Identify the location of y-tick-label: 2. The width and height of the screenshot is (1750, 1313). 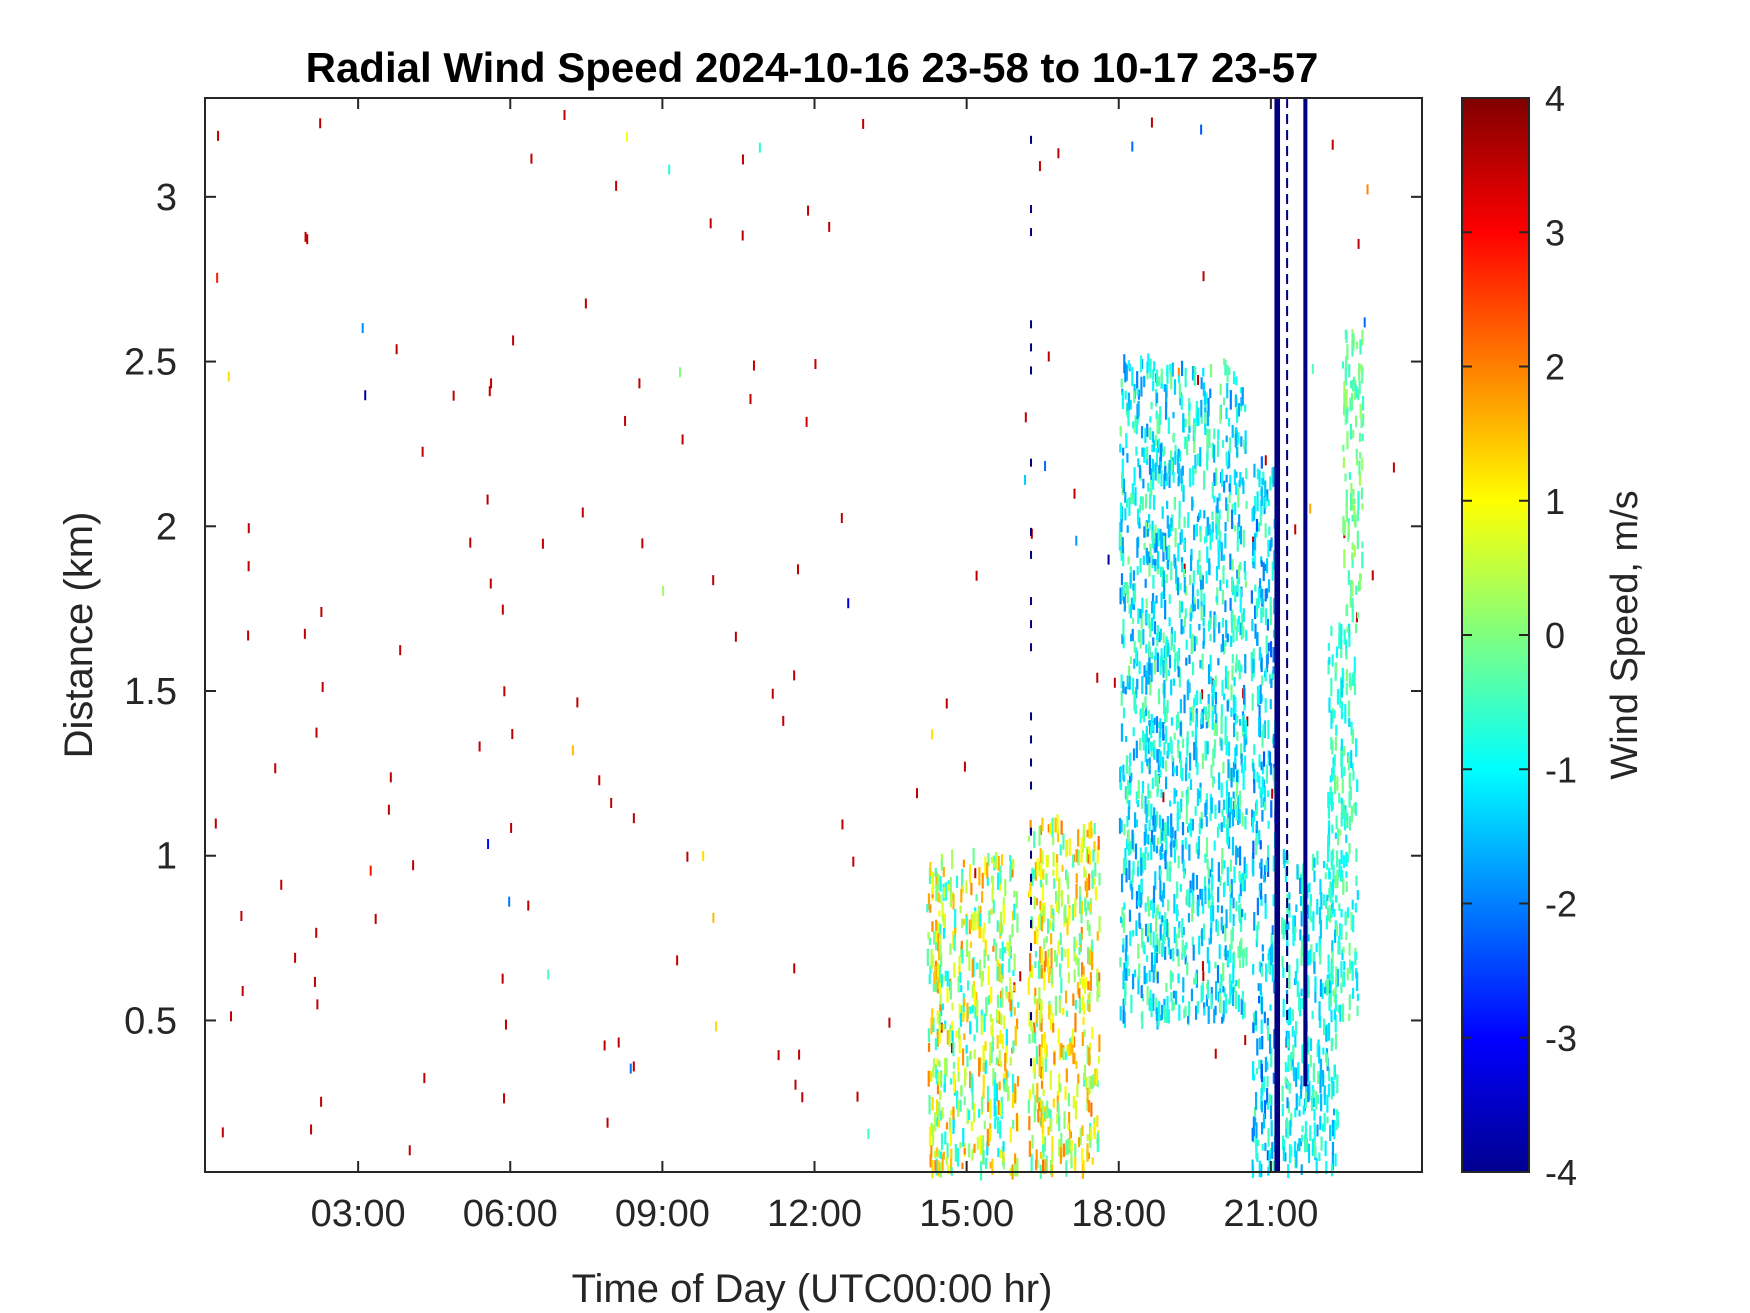
(166, 527).